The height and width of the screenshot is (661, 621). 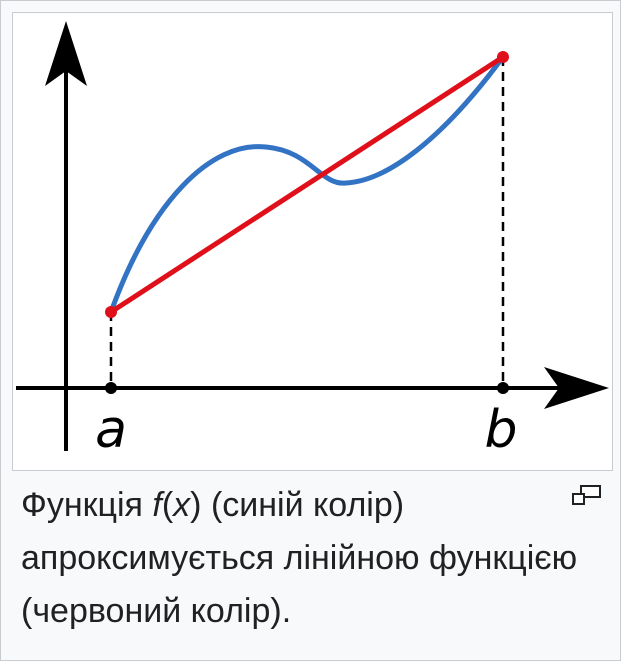 I want to click on caption-x: x, so click(x=182, y=505).